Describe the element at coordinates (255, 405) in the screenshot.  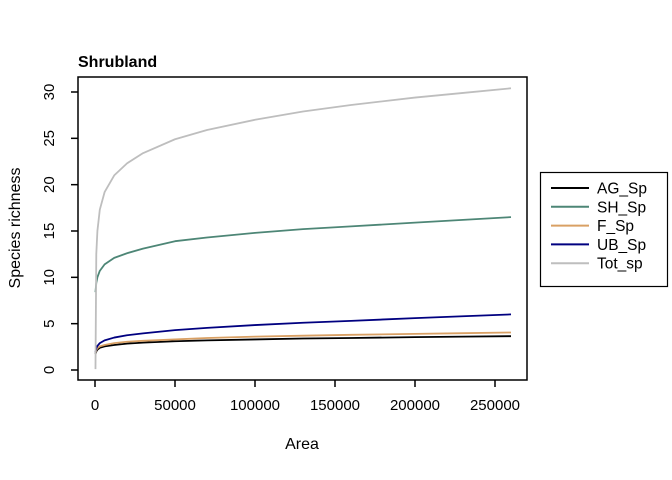
I see `x-tick-label: 100000` at that location.